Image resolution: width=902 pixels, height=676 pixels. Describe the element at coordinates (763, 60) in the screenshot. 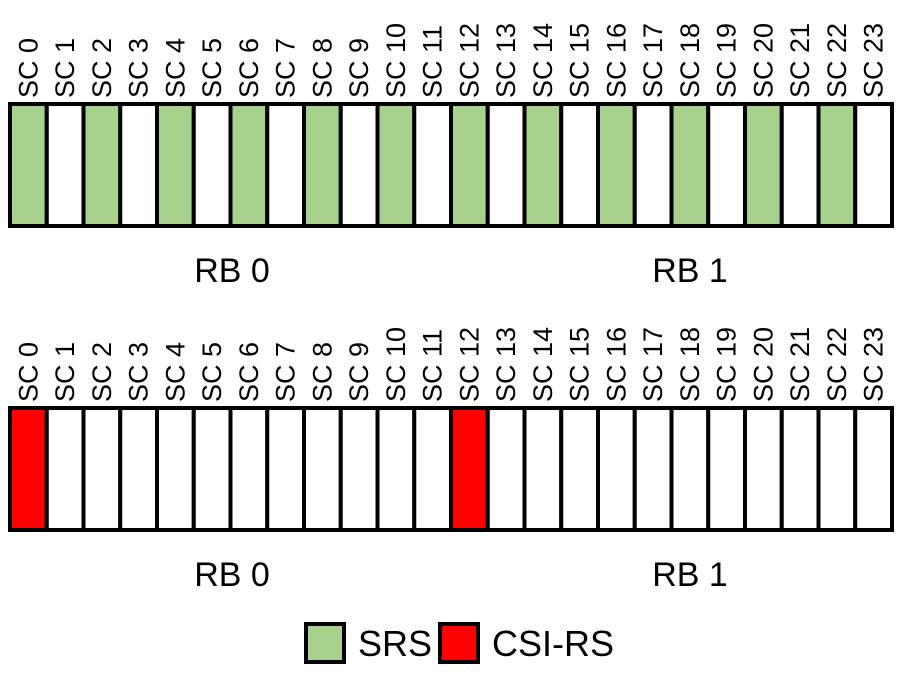

I see `subcarrier-label-20: SC 20` at that location.